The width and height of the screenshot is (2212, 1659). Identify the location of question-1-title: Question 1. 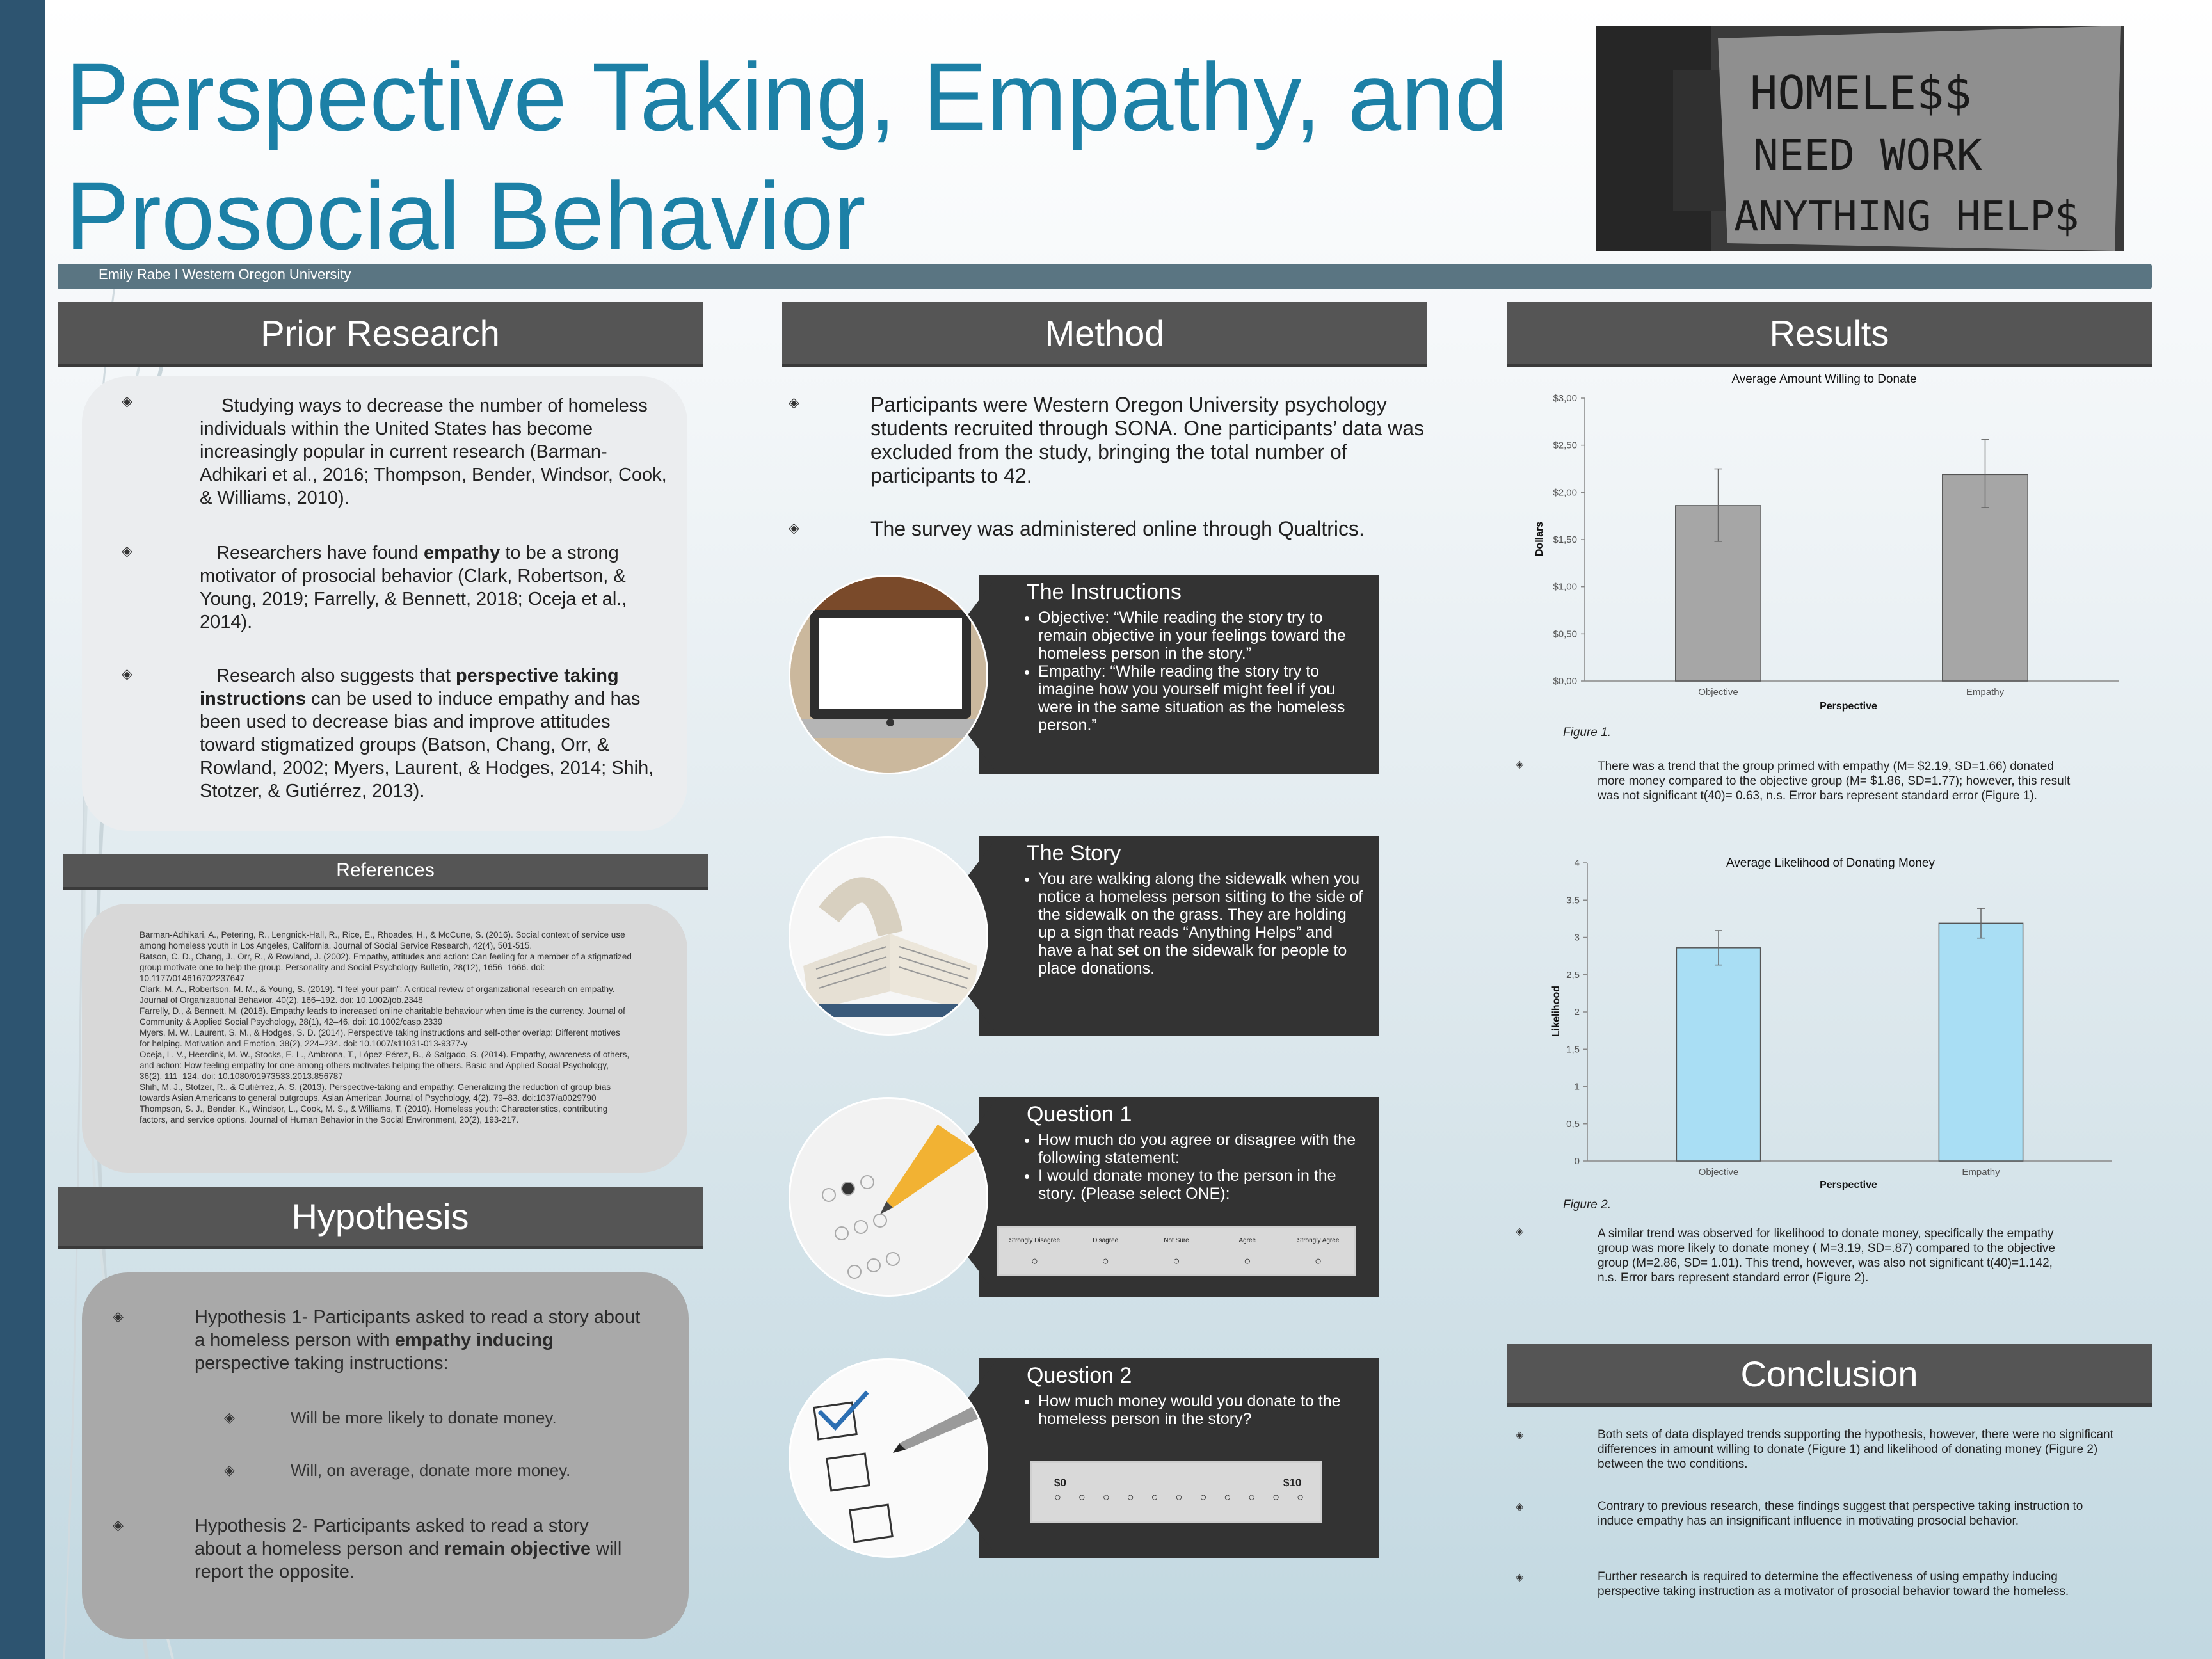
(1079, 1114).